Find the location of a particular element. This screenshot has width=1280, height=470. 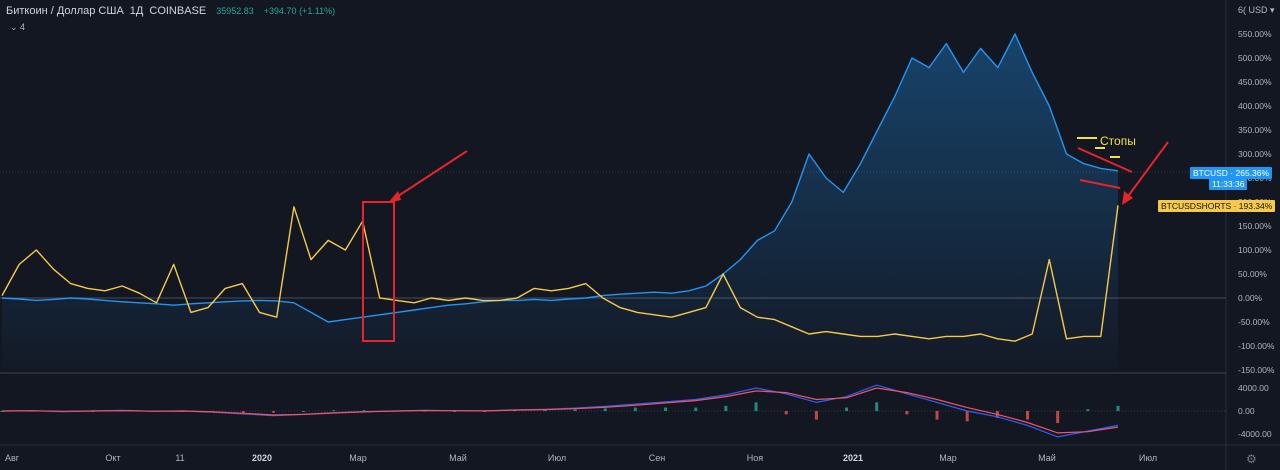

y-tick-label: 100.00% is located at coordinates (1255, 250).